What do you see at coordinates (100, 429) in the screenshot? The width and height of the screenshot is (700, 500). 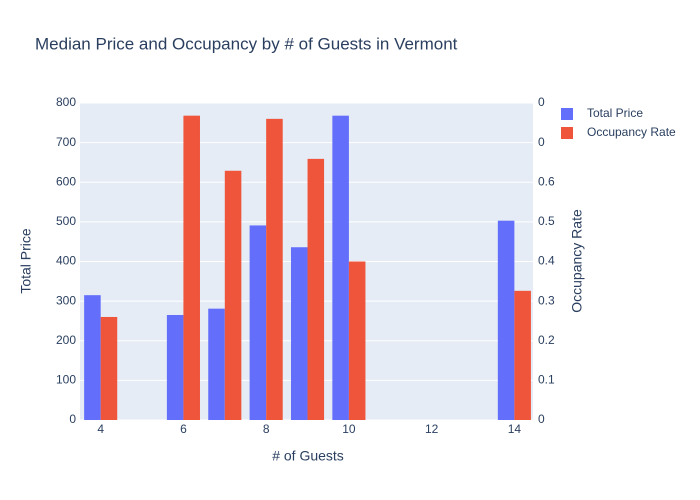 I see `x-tick-label: 4` at bounding box center [100, 429].